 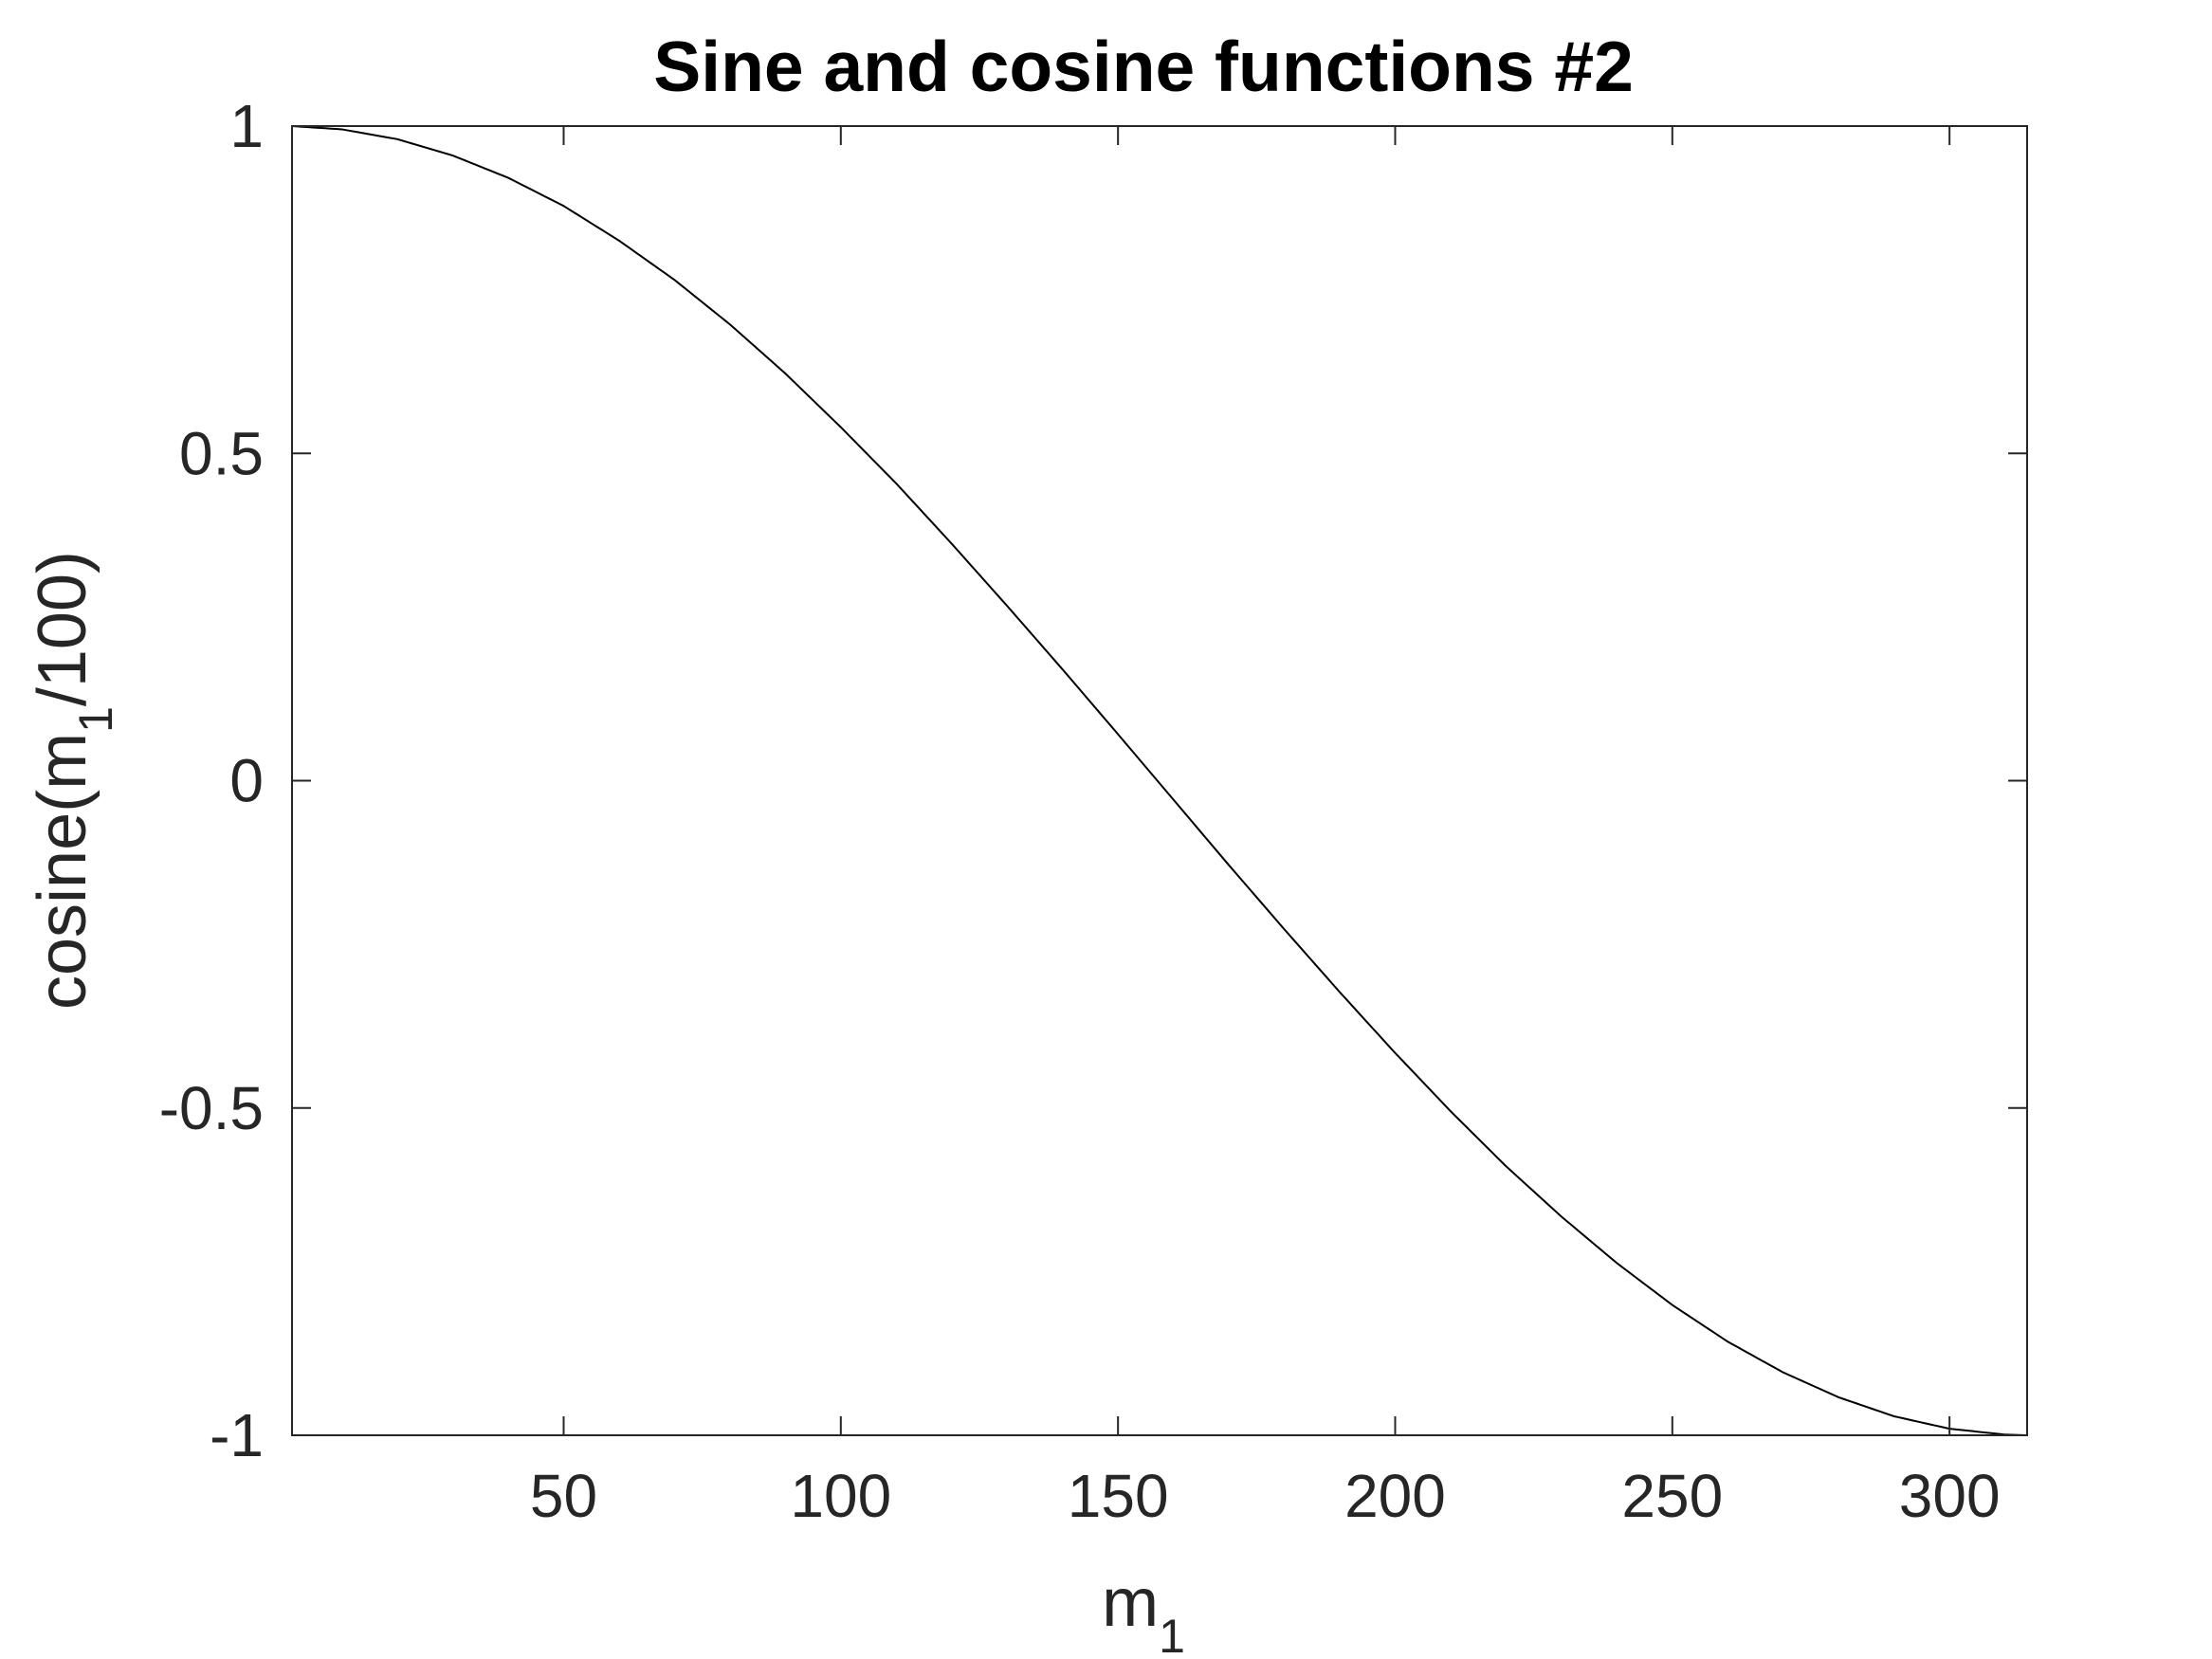 I want to click on chart-title: Sine and cosine functions #2, so click(x=1143, y=66).